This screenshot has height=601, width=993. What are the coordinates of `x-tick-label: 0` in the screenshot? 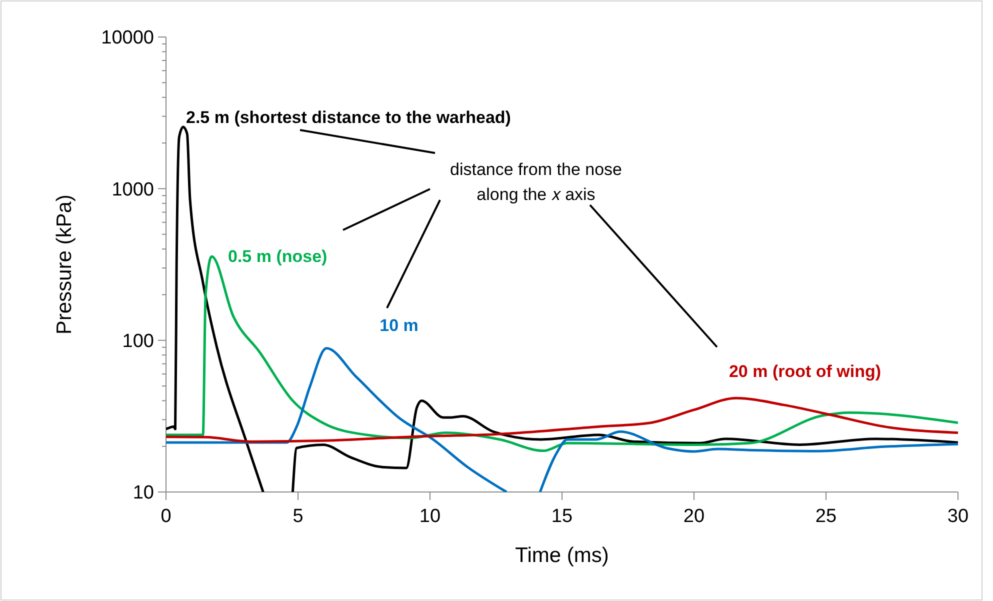 It's located at (166, 516).